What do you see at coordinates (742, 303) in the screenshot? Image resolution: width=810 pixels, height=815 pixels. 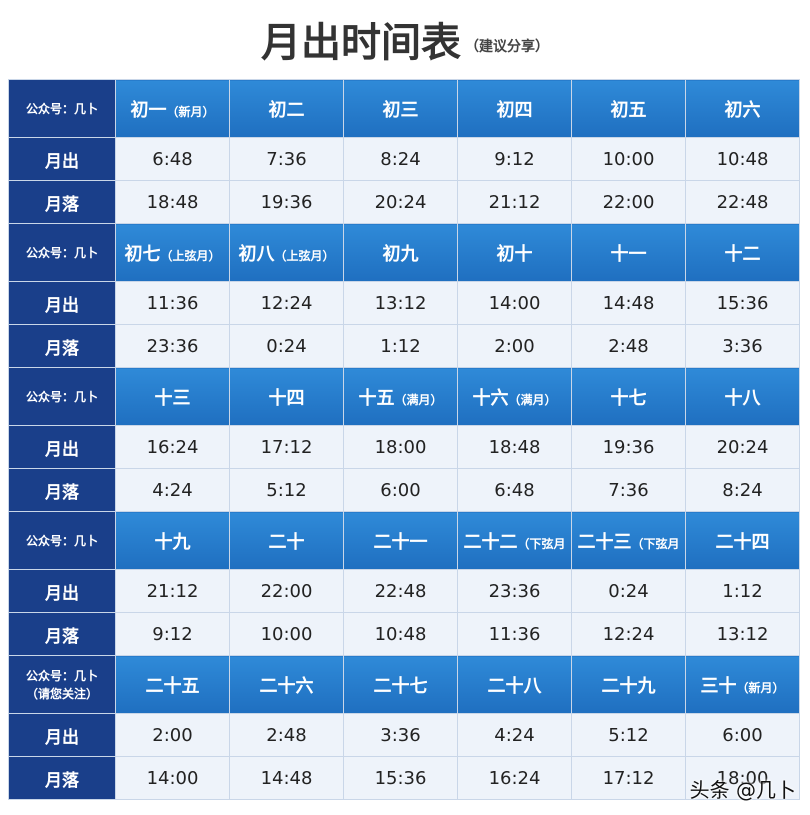 I see `moonrise-time: 15:36` at bounding box center [742, 303].